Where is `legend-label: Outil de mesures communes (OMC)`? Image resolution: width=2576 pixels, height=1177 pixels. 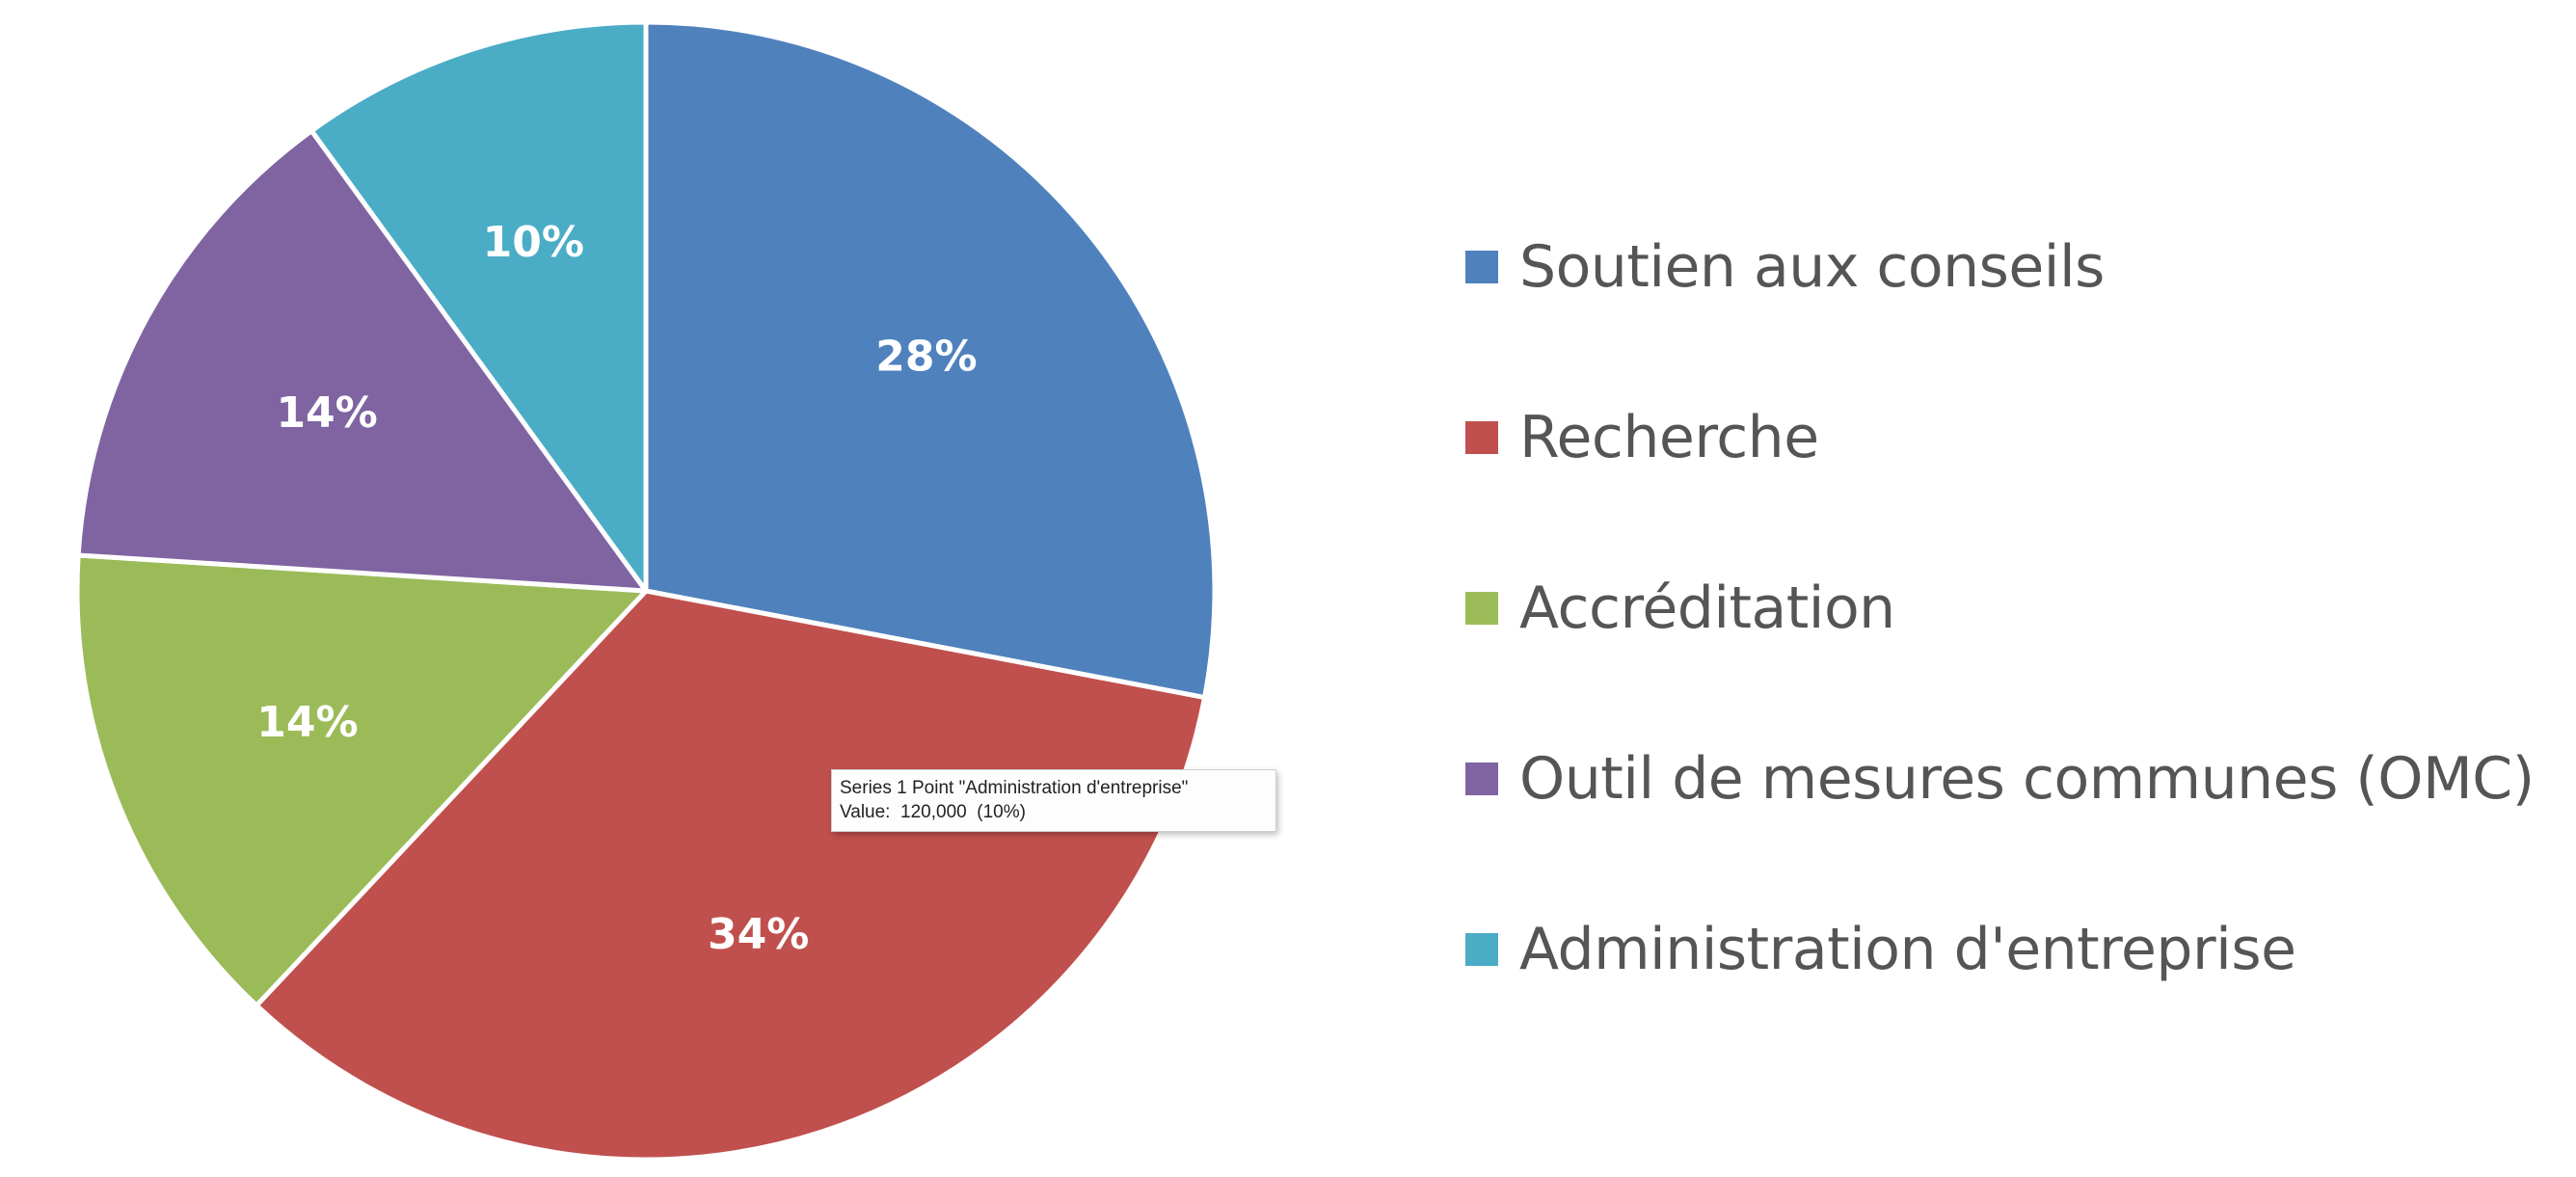 legend-label: Outil de mesures communes (OMC) is located at coordinates (2027, 779).